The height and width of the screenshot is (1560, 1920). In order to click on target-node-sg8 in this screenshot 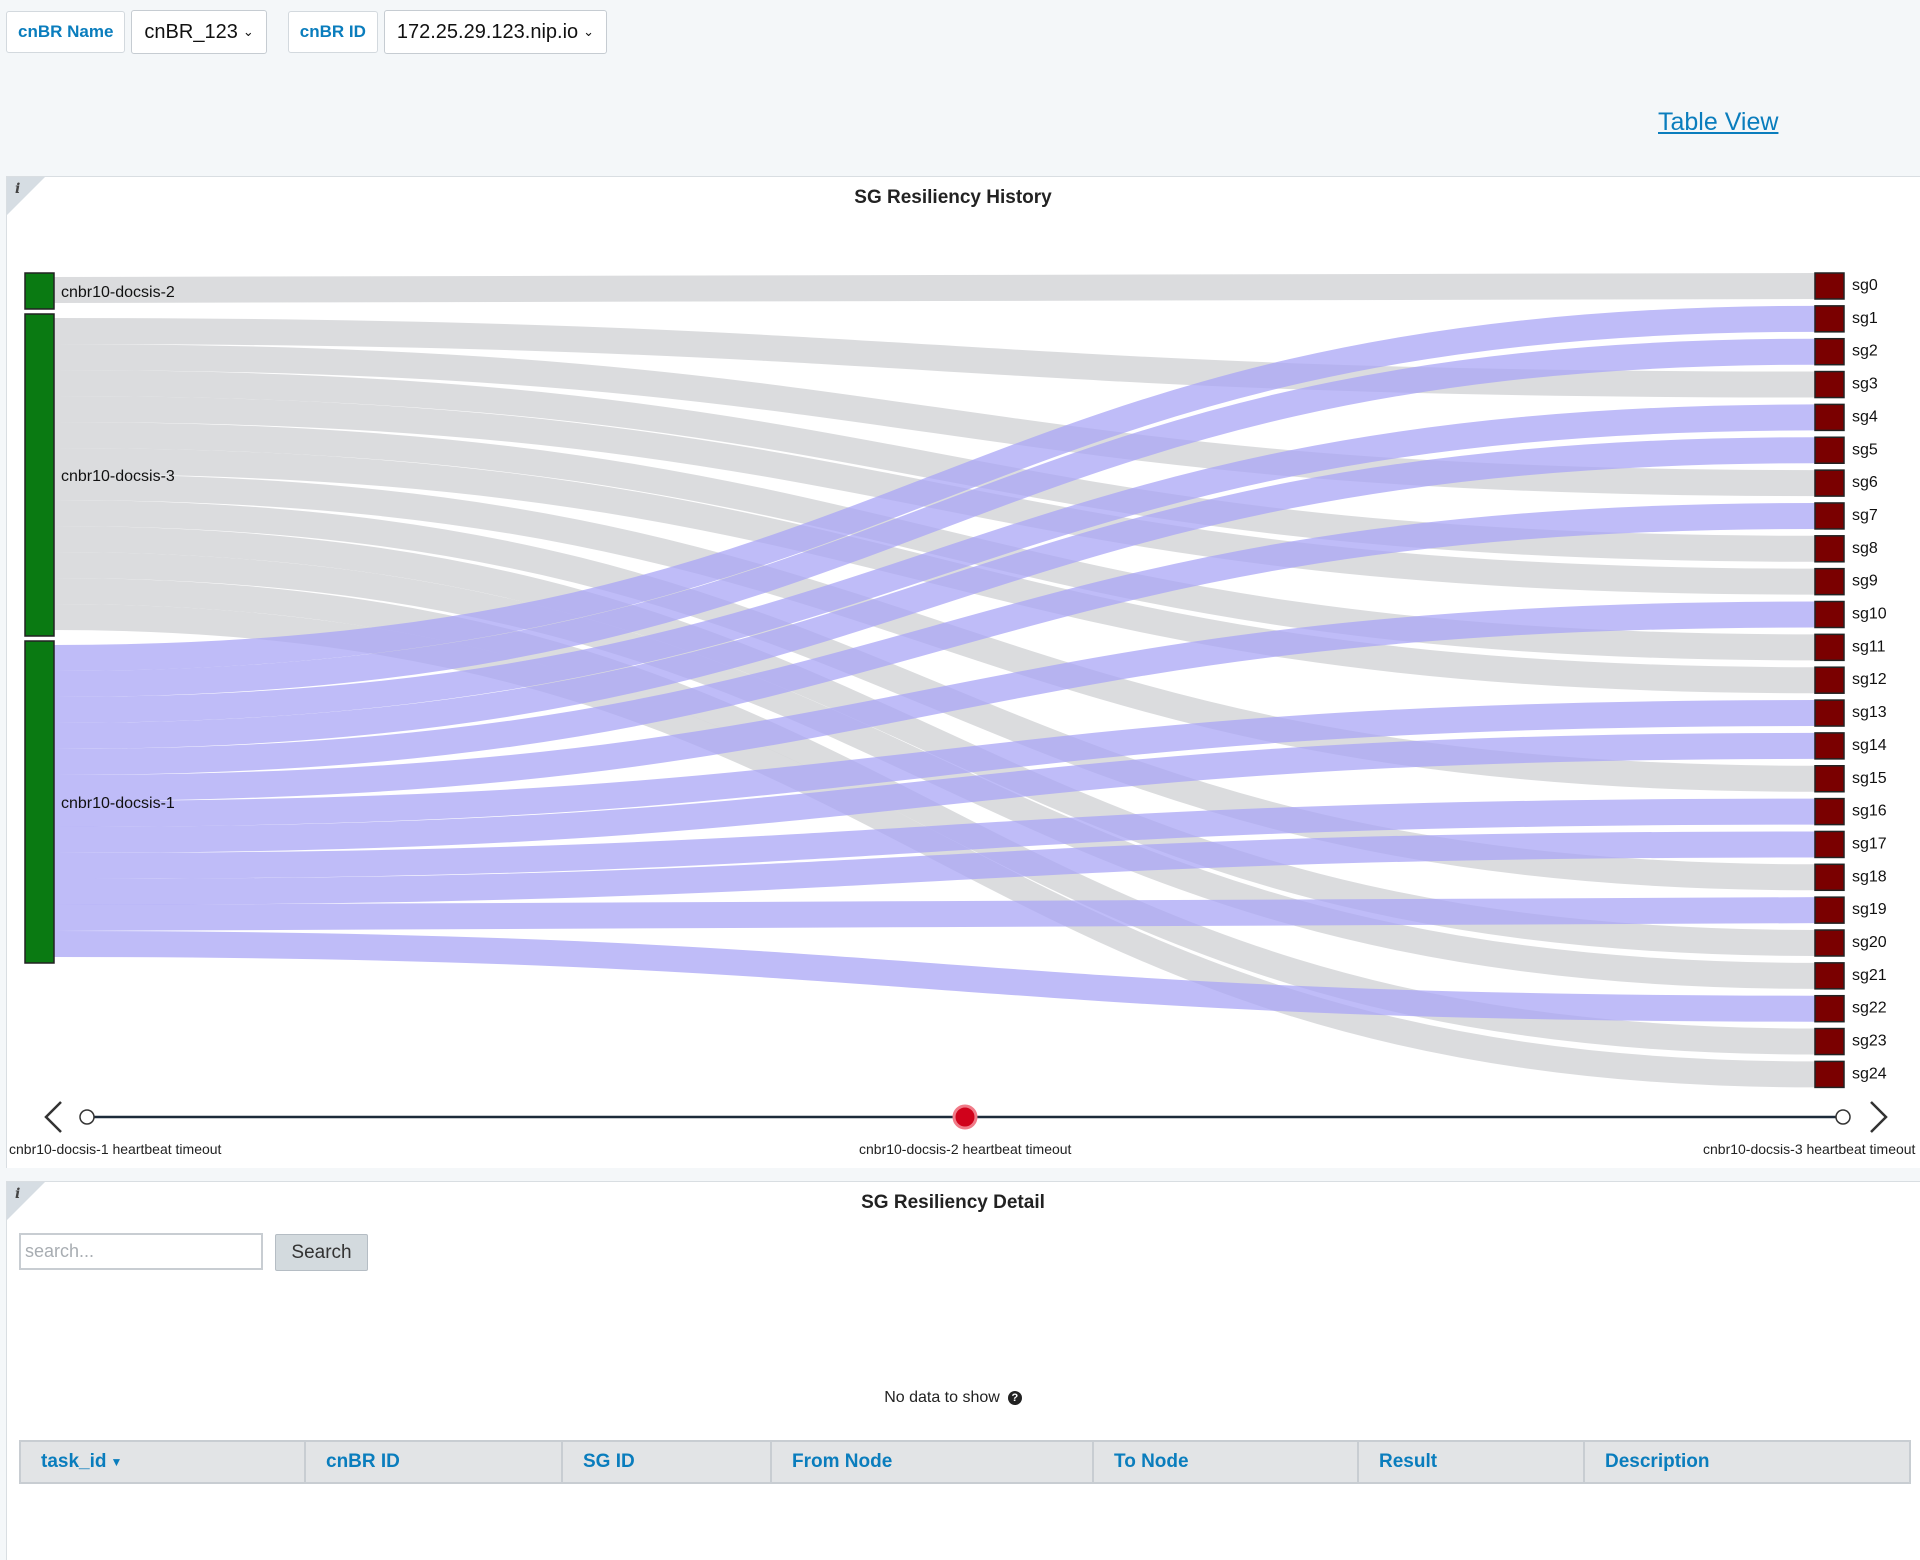, I will do `click(1829, 549)`.